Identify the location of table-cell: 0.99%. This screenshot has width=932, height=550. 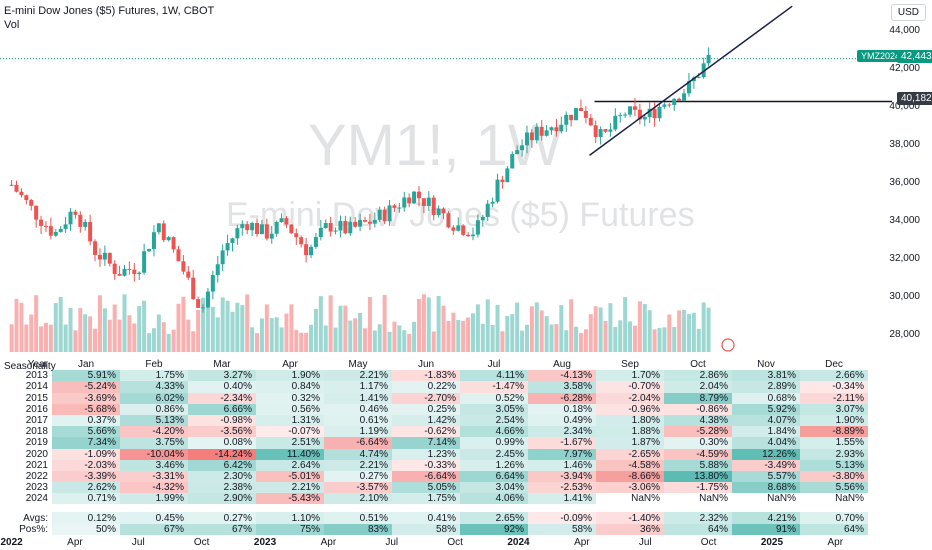
(494, 443).